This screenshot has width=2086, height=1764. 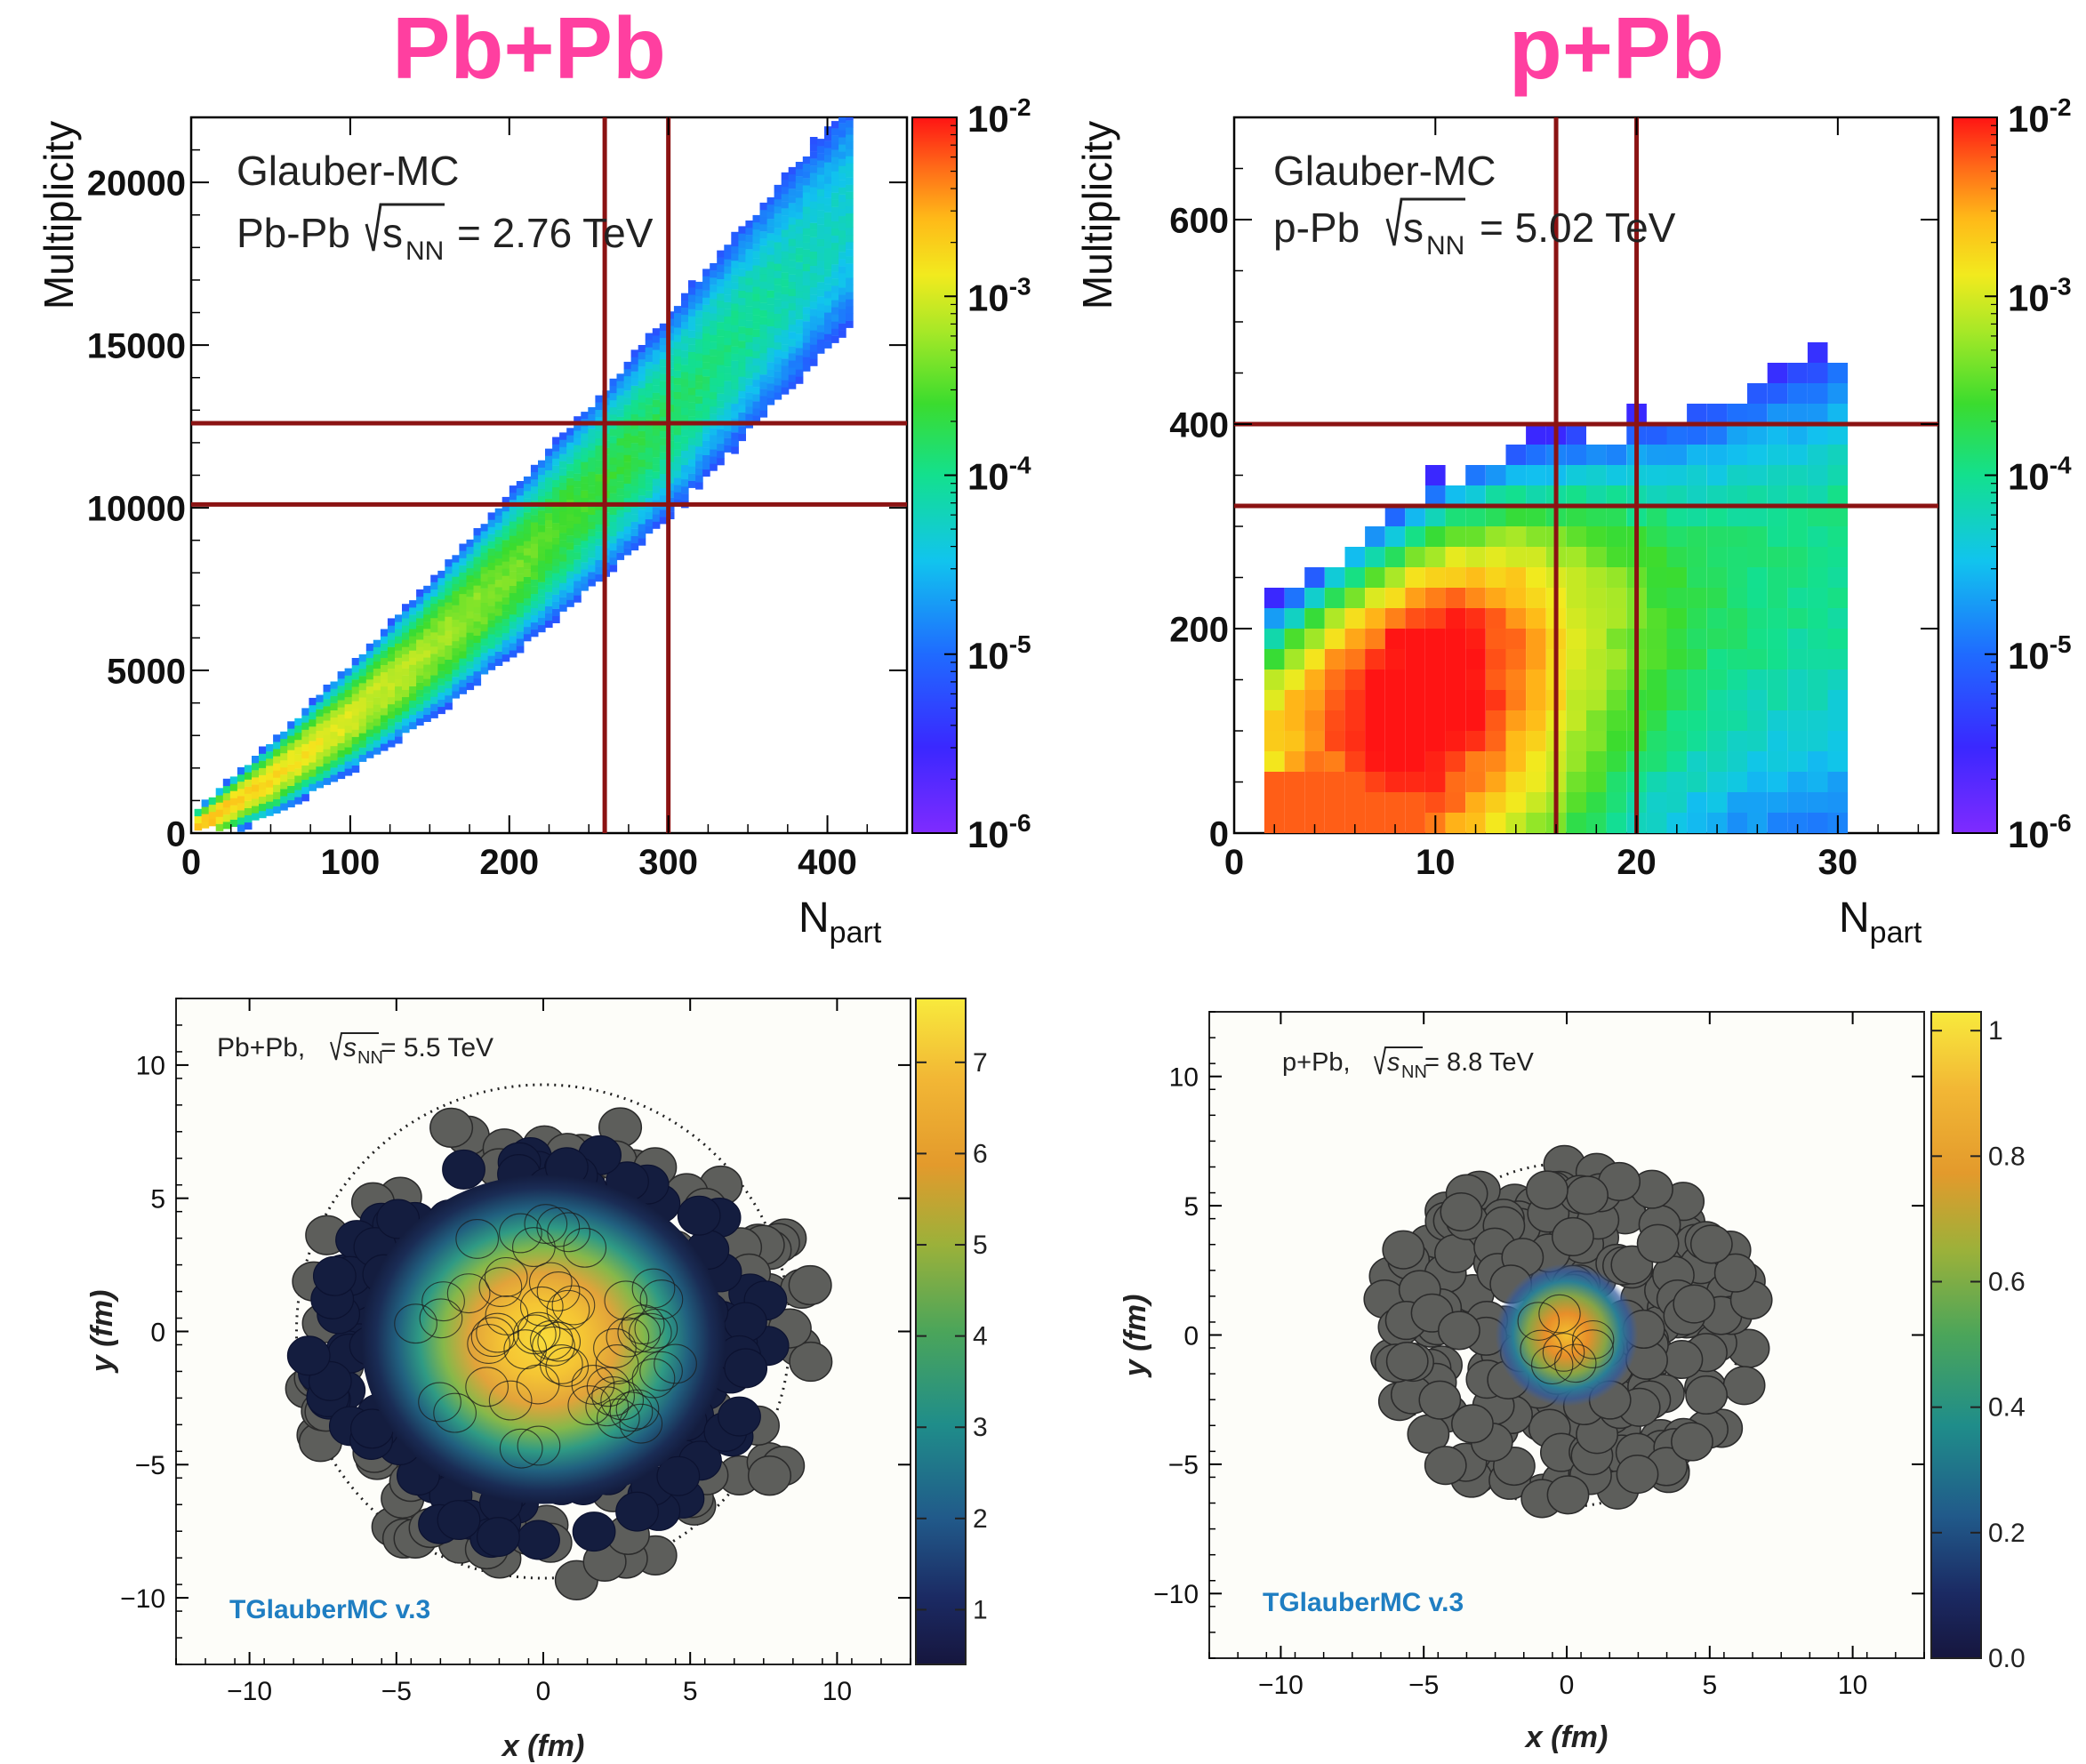 What do you see at coordinates (988, 474) in the screenshot?
I see `colorbar-ticks: 10-210-310-410-510-6` at bounding box center [988, 474].